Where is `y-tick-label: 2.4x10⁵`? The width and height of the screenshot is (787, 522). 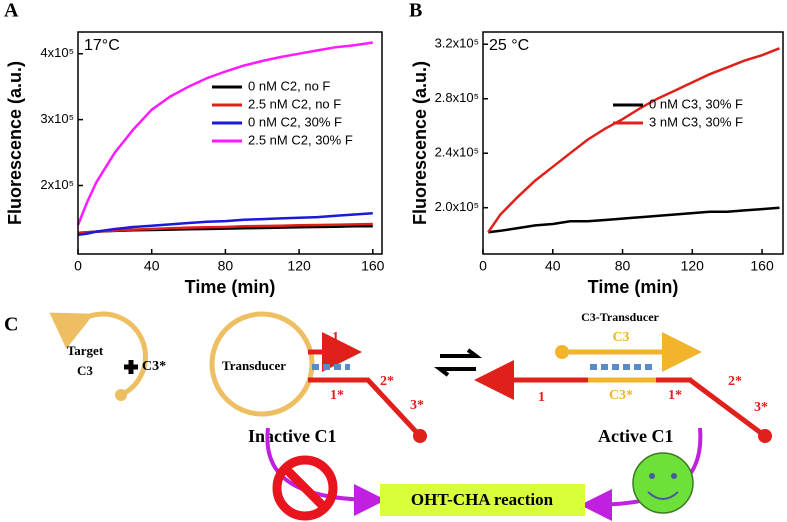
y-tick-label: 2.4x10⁵ is located at coordinates (457, 152).